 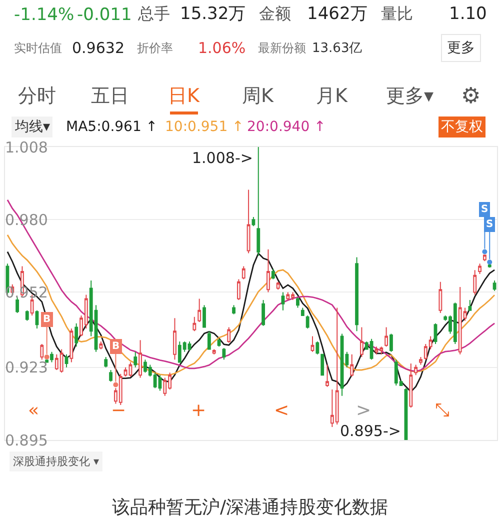 What do you see at coordinates (34, 410) in the screenshot?
I see `annotation: «` at bounding box center [34, 410].